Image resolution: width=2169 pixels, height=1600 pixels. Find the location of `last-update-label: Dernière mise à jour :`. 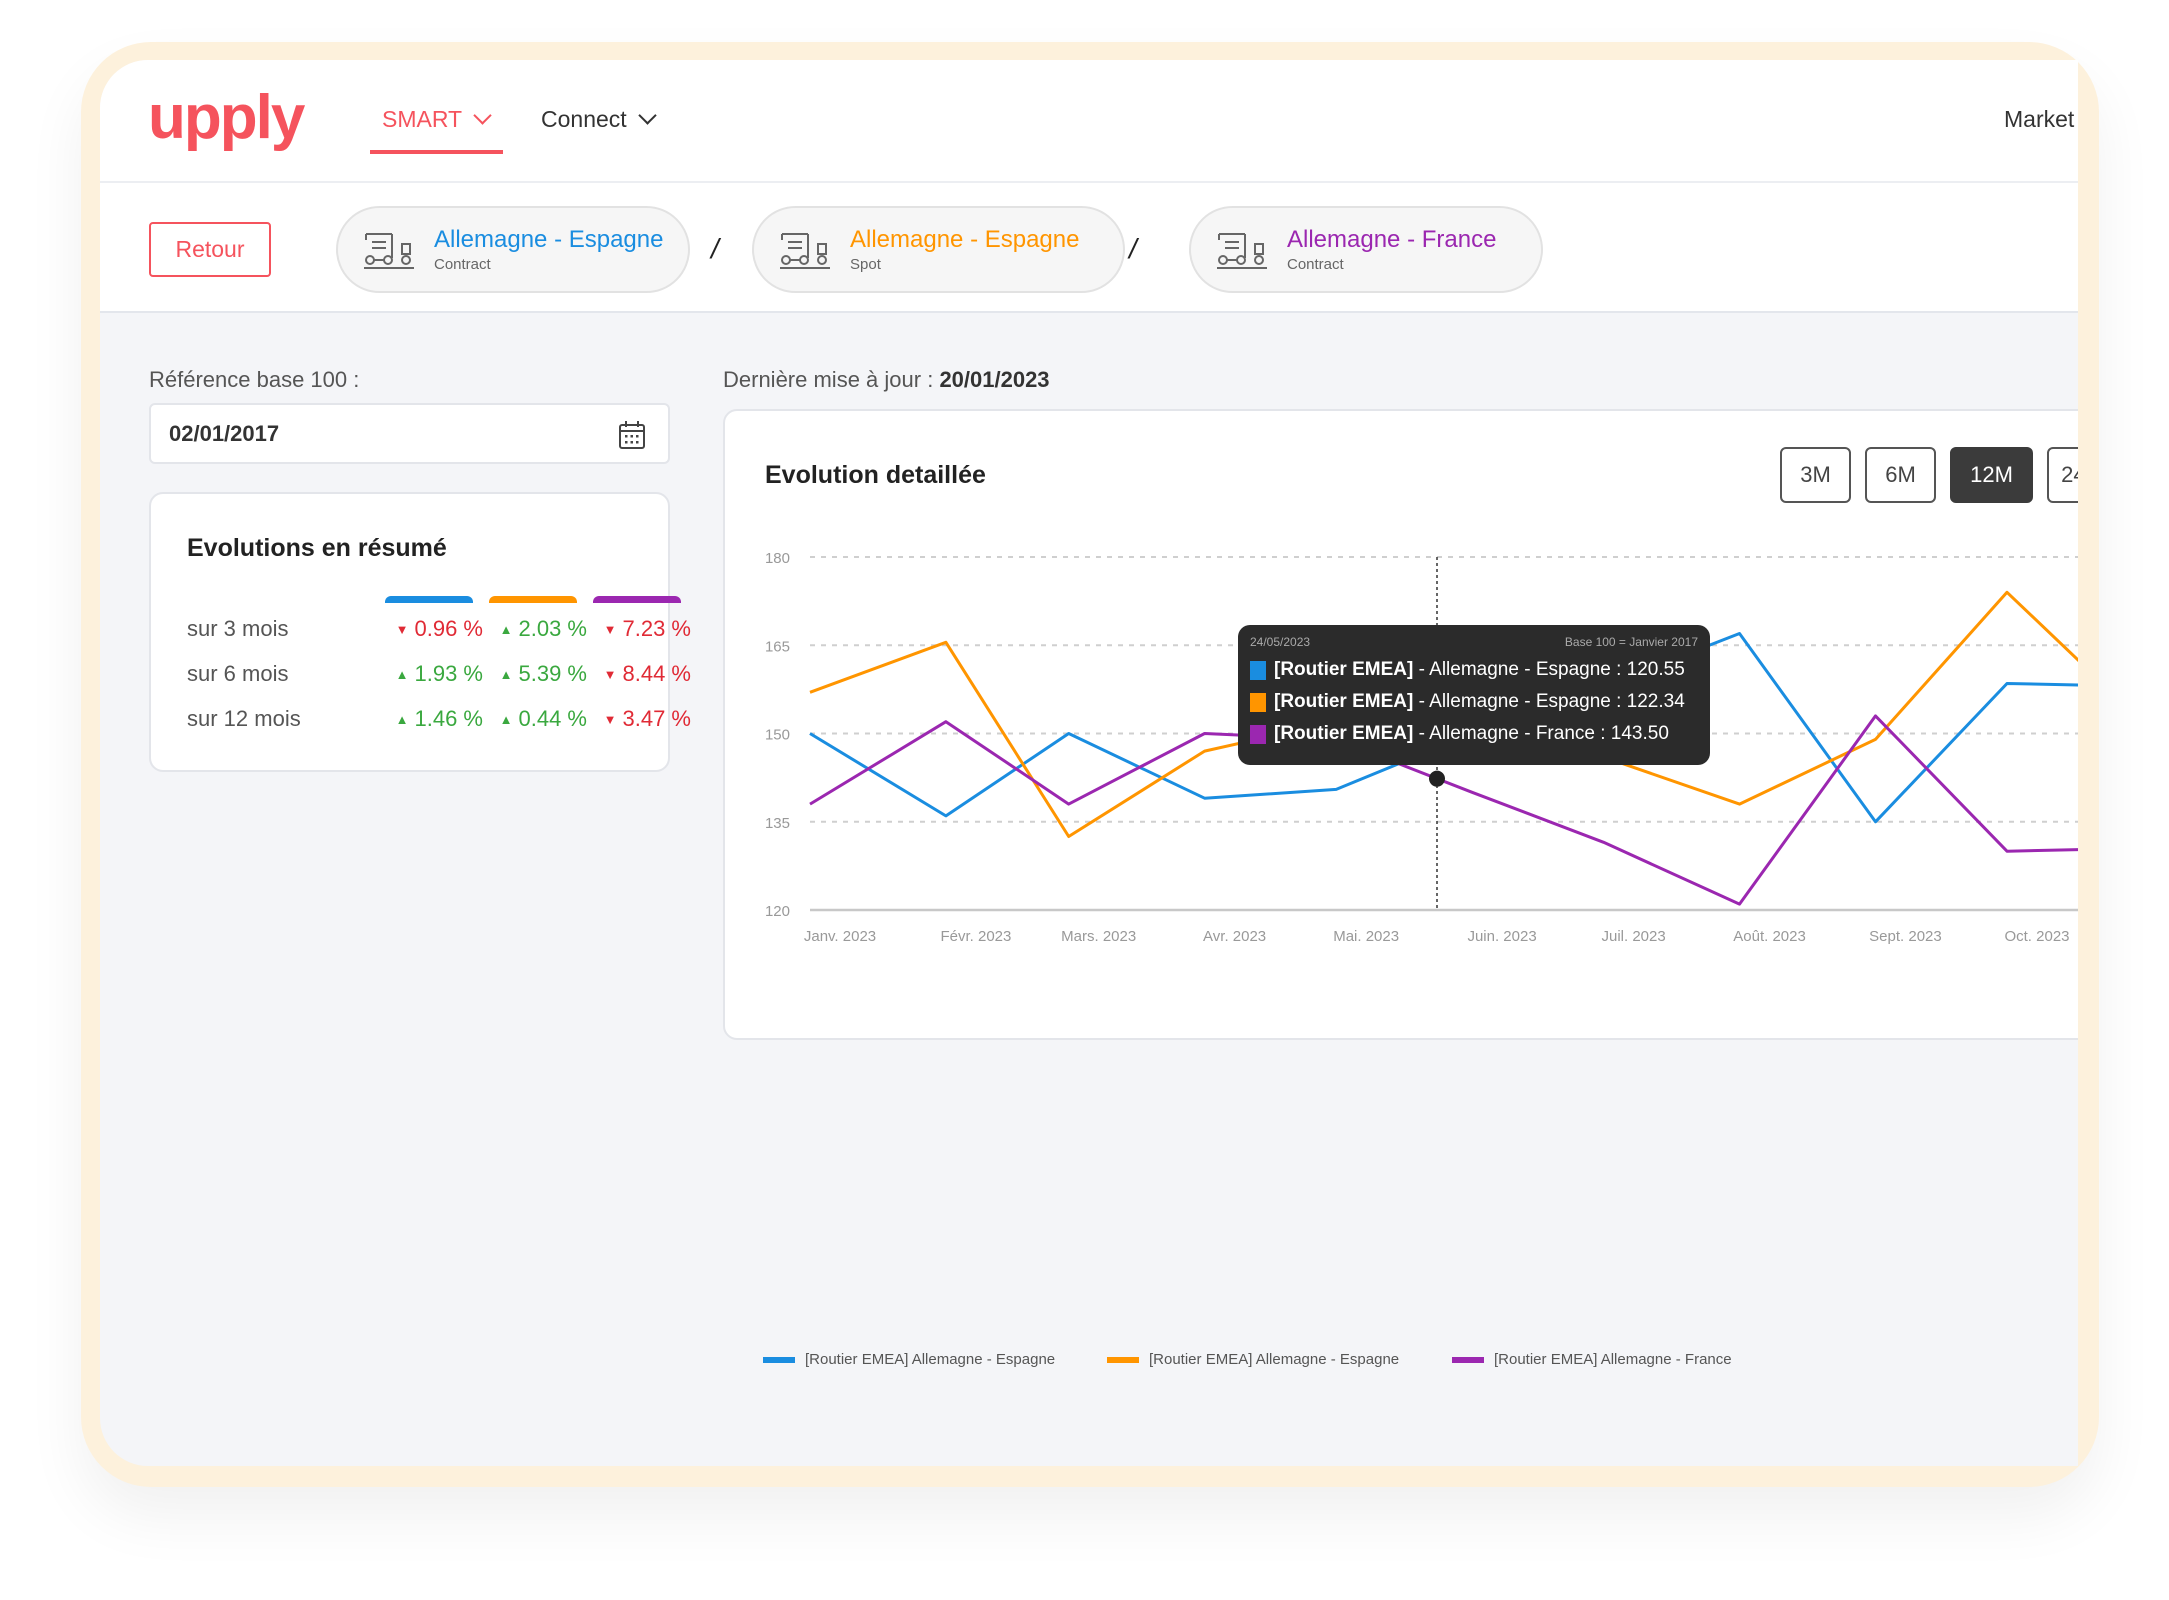

last-update-label: Dernière mise à jour : is located at coordinates (828, 379).